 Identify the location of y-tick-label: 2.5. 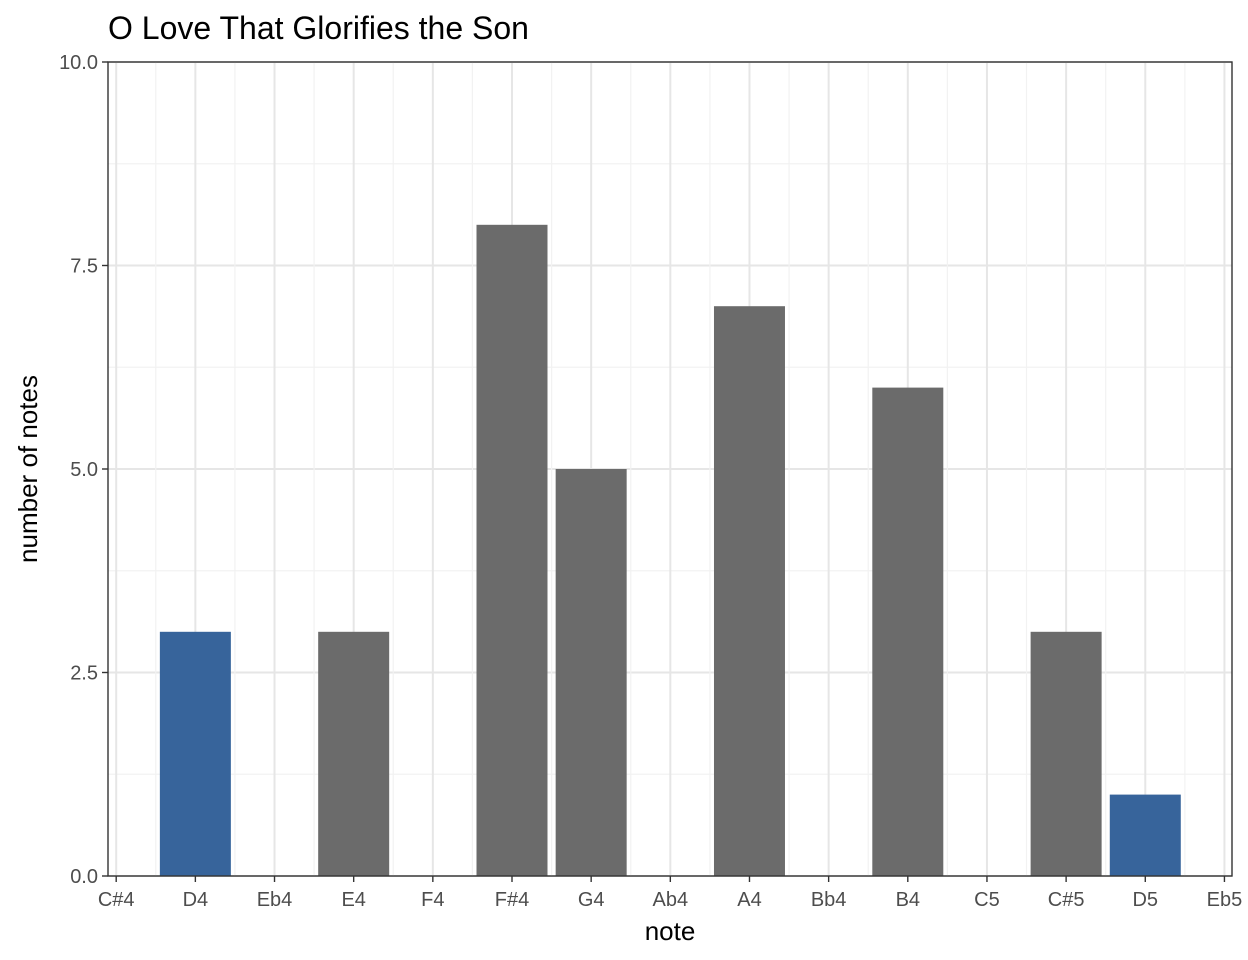
(84, 674).